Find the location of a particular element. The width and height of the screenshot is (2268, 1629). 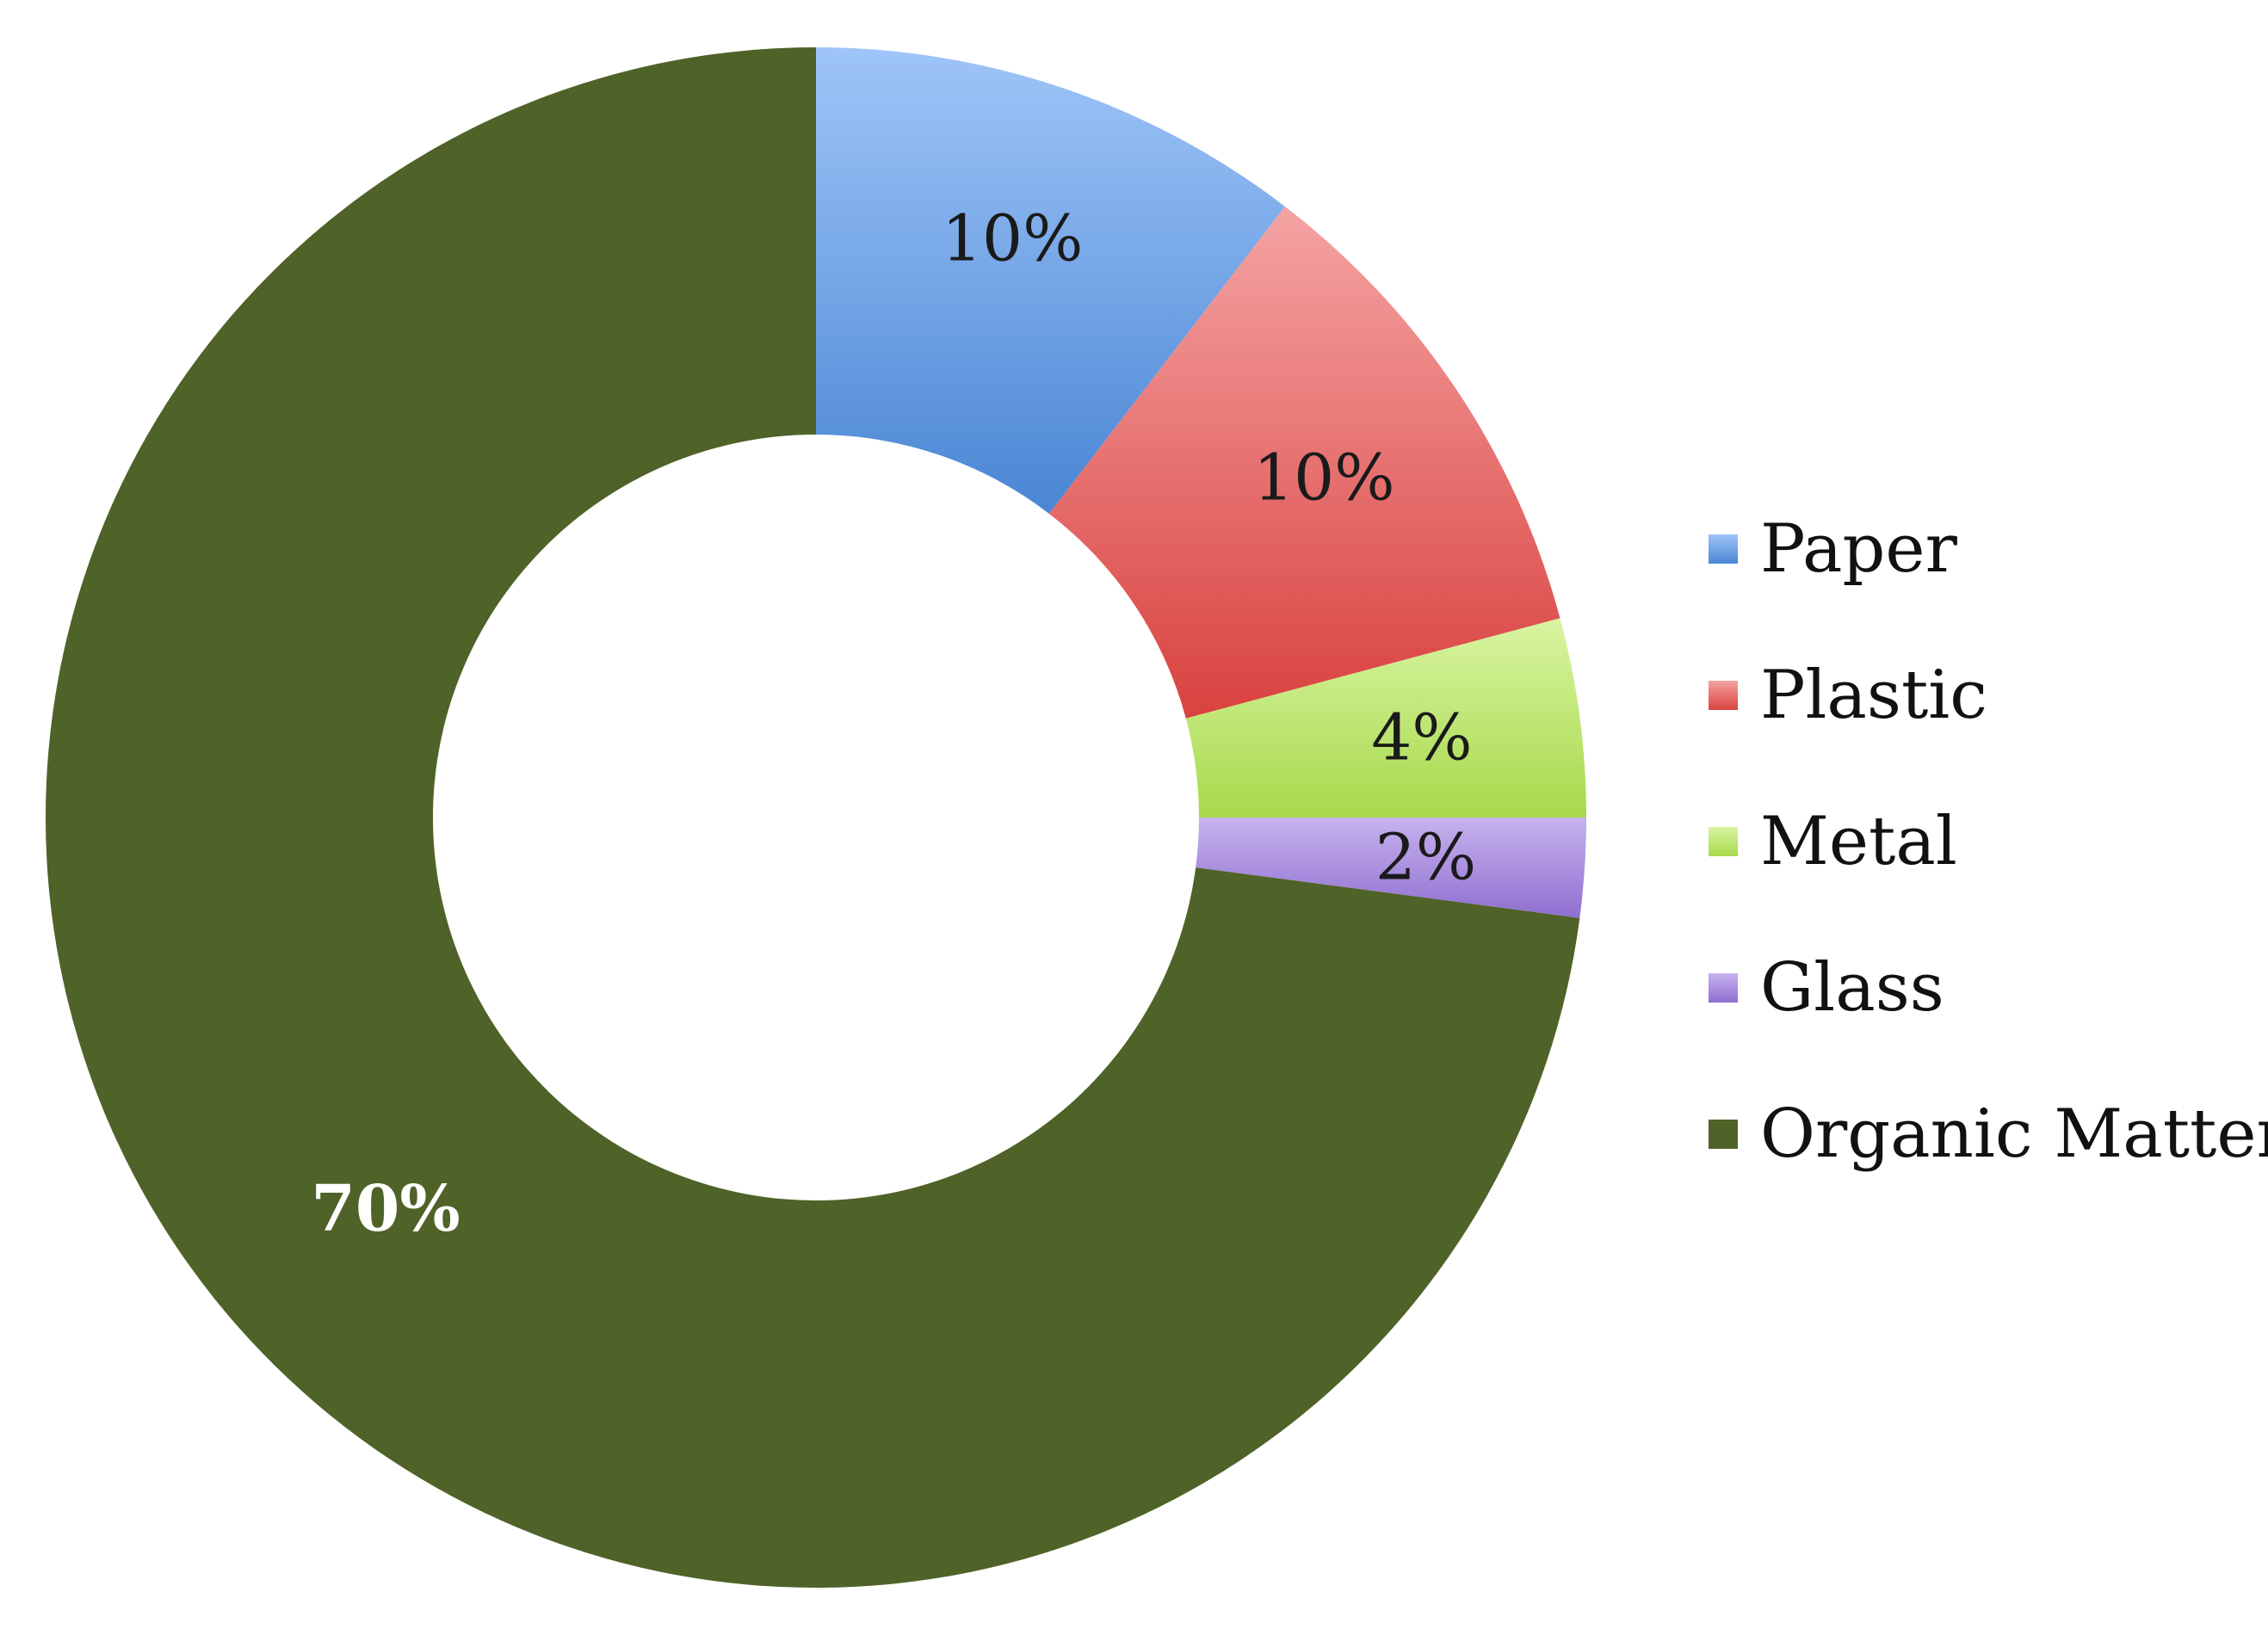

legend-label-paper: Paper is located at coordinates (1859, 549).